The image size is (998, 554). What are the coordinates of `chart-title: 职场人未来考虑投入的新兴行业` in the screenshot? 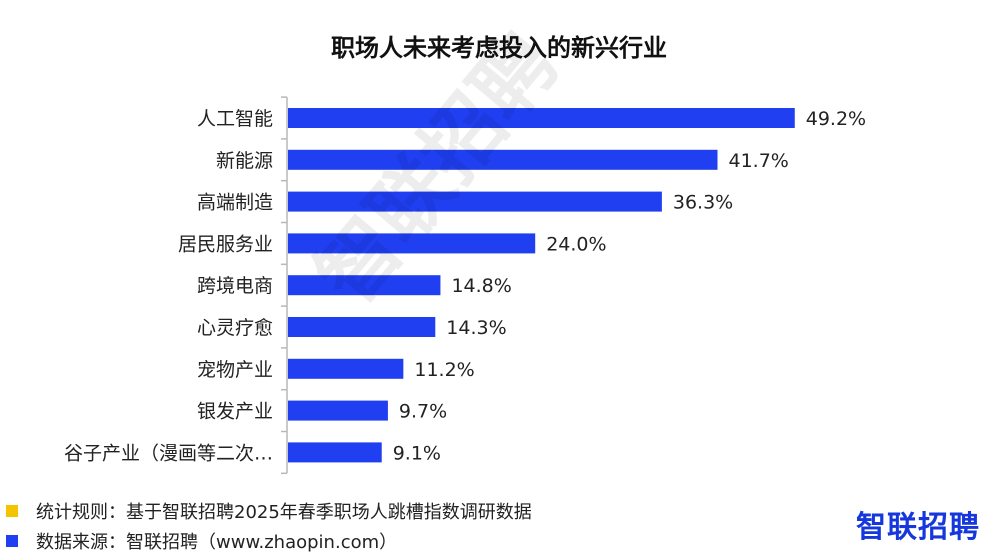 It's located at (499, 48).